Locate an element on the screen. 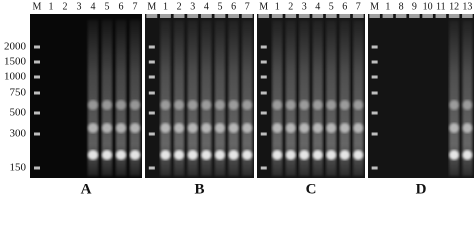 The height and width of the screenshot is (240, 474). lane-label: 6 is located at coordinates (233, 6).